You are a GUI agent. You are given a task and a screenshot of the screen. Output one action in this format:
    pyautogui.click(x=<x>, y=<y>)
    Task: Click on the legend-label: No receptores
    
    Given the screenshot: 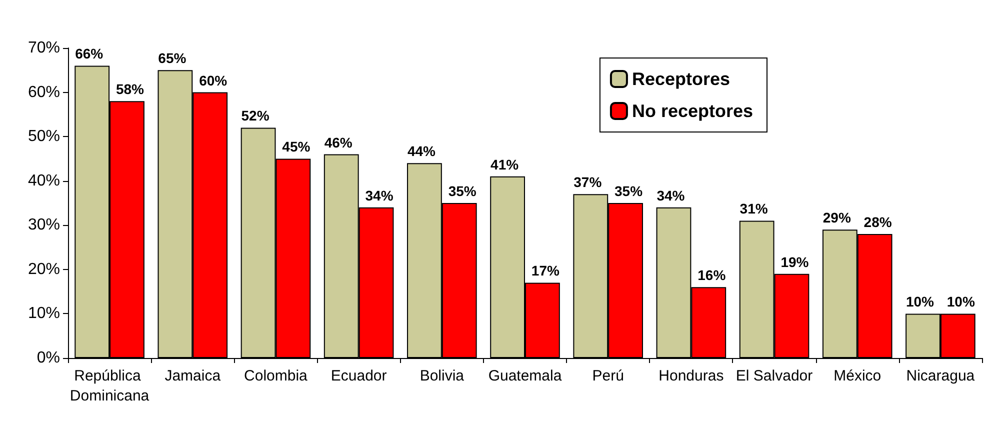 What is the action you would take?
    pyautogui.click(x=693, y=111)
    